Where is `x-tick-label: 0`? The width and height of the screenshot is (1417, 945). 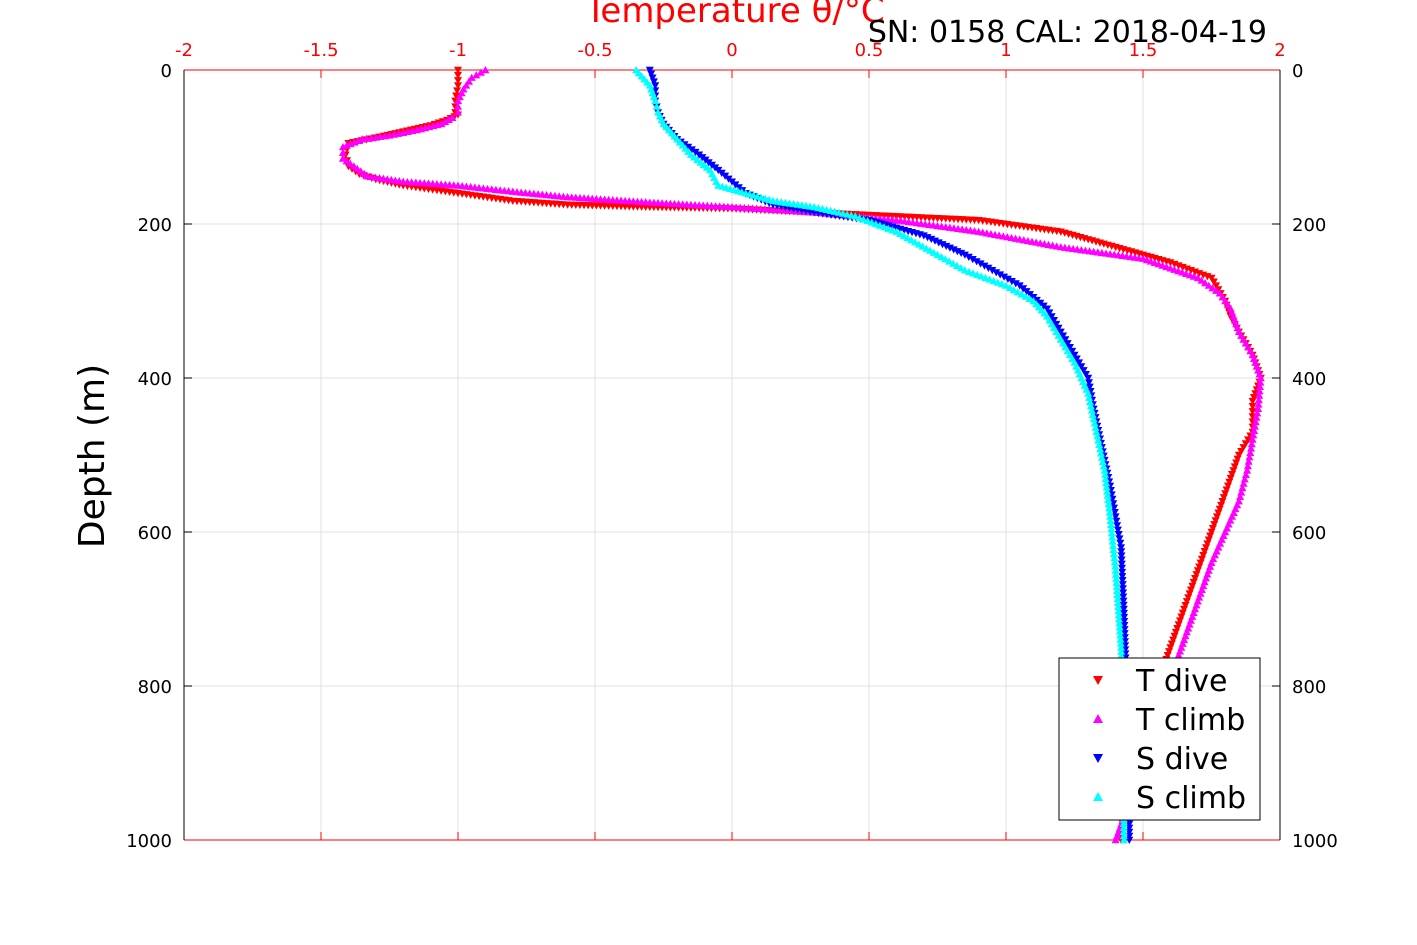 x-tick-label: 0 is located at coordinates (731, 50).